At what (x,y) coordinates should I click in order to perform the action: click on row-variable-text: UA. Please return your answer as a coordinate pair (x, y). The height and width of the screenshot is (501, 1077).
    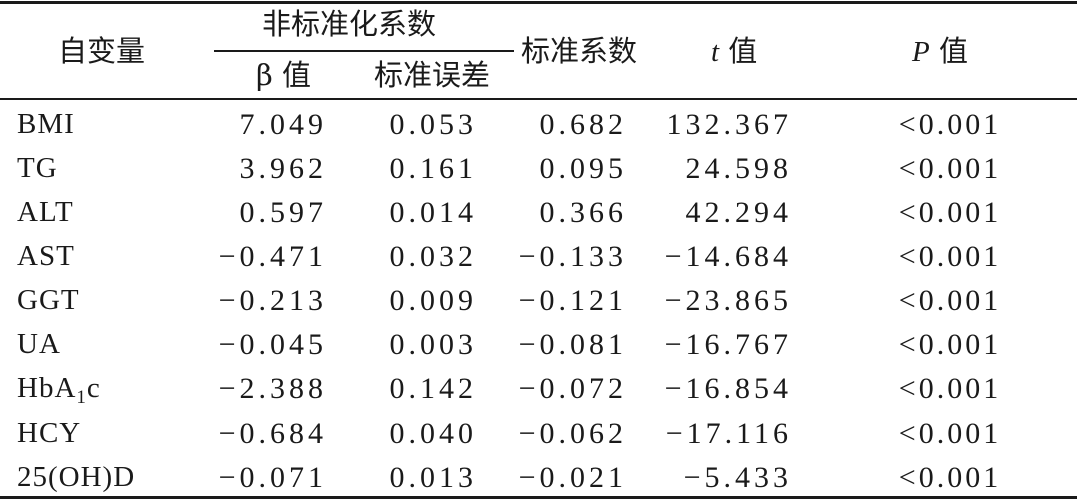
    Looking at the image, I should click on (39, 344).